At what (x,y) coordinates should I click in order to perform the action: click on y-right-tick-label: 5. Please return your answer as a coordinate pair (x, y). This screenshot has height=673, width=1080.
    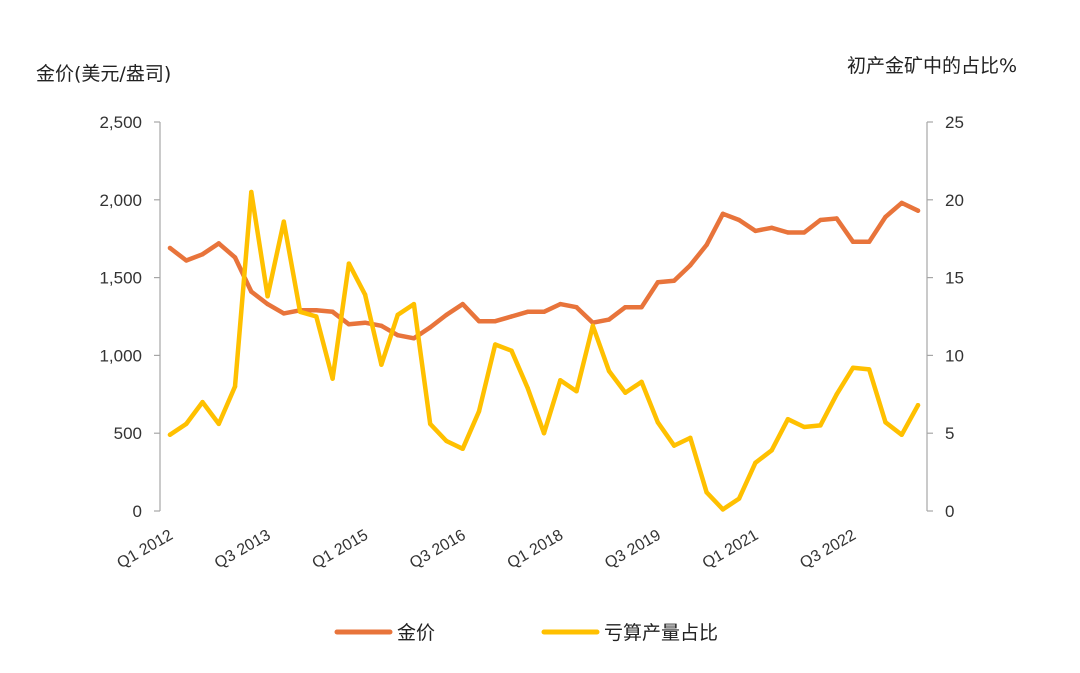
    Looking at the image, I should click on (949, 433).